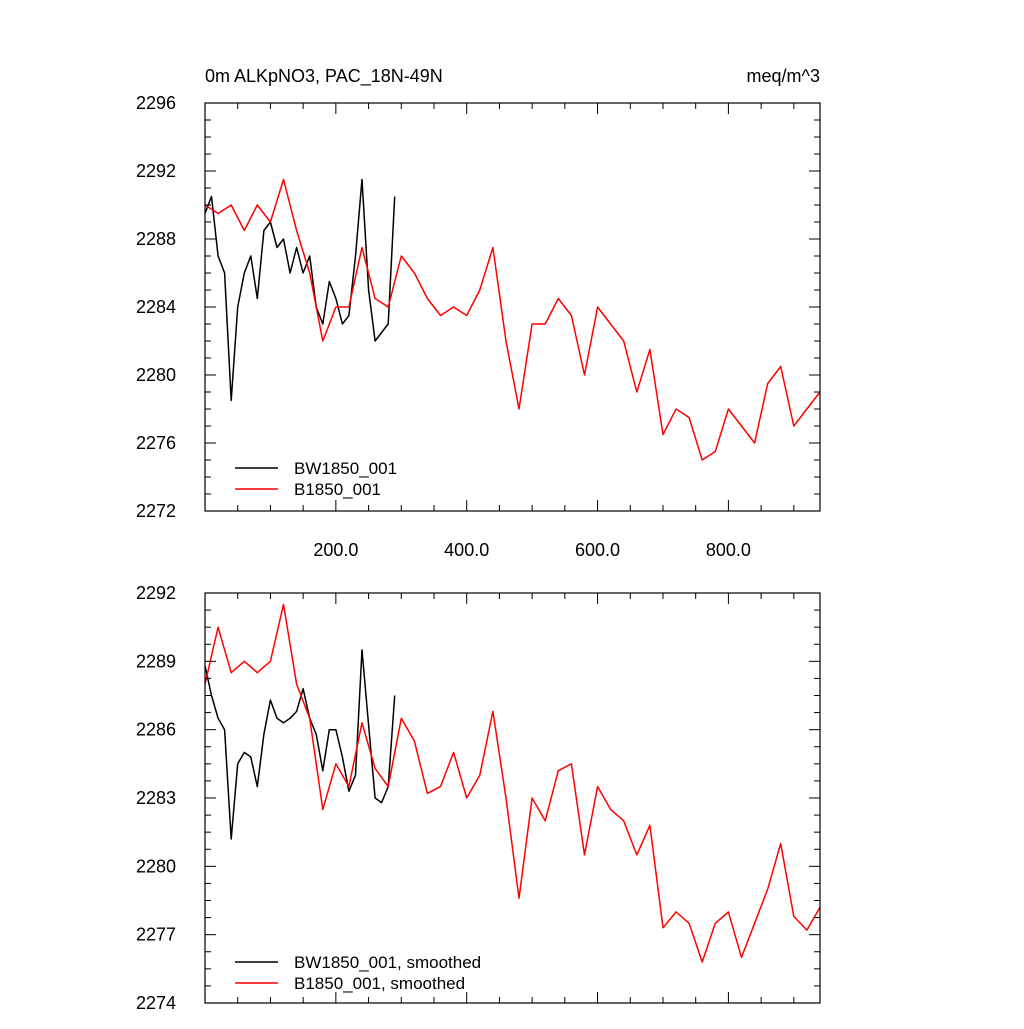 The width and height of the screenshot is (1024, 1029). I want to click on x-tick-label: 200.0, so click(335, 550).